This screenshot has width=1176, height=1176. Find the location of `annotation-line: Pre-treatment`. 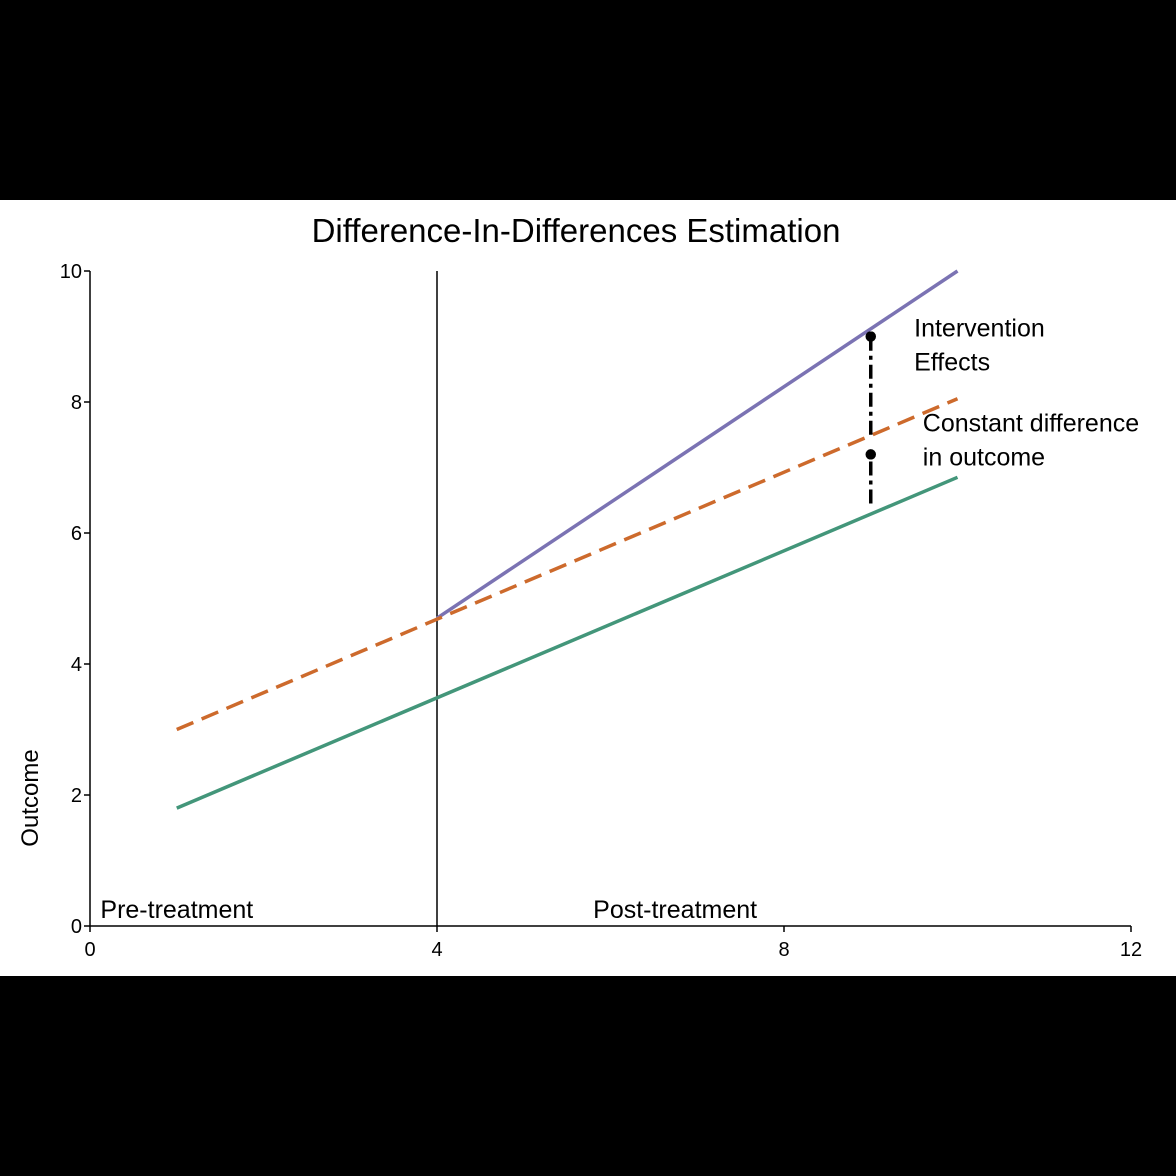

annotation-line: Pre-treatment is located at coordinates (176, 910).